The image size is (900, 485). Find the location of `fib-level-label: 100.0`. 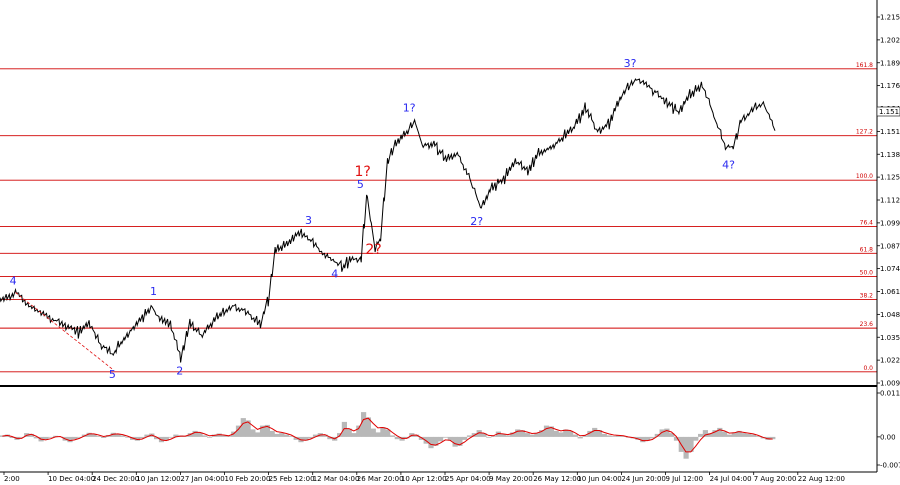

fib-level-label: 100.0 is located at coordinates (864, 176).